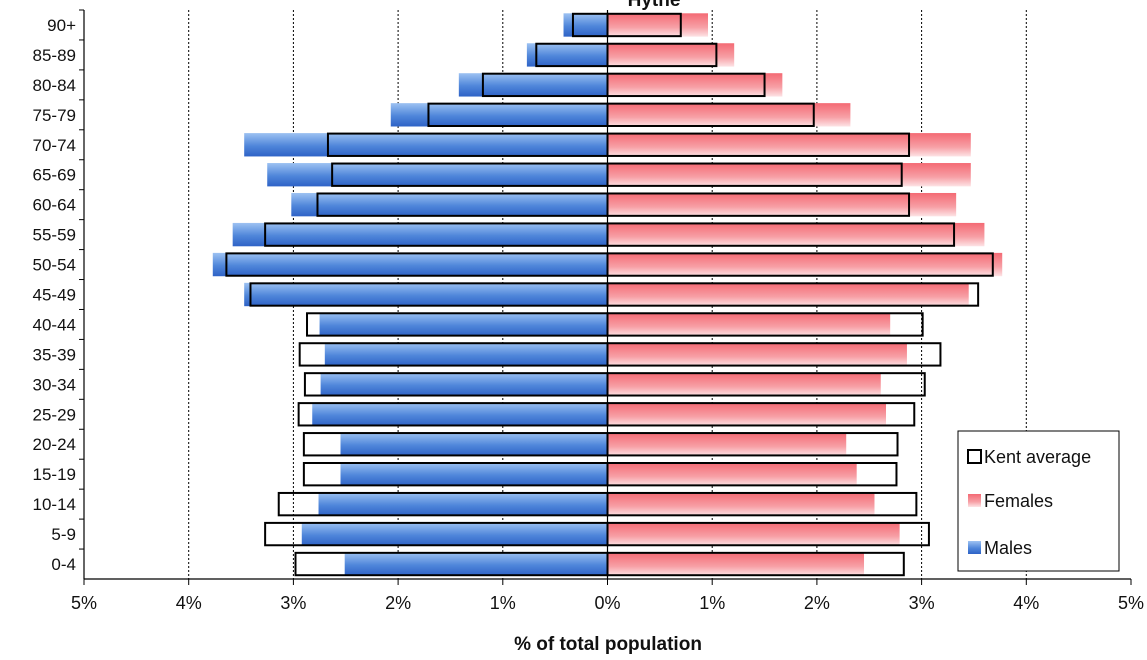 The width and height of the screenshot is (1147, 660). Describe the element at coordinates (54, 85) in the screenshot. I see `y-tick-label: 80-84` at that location.